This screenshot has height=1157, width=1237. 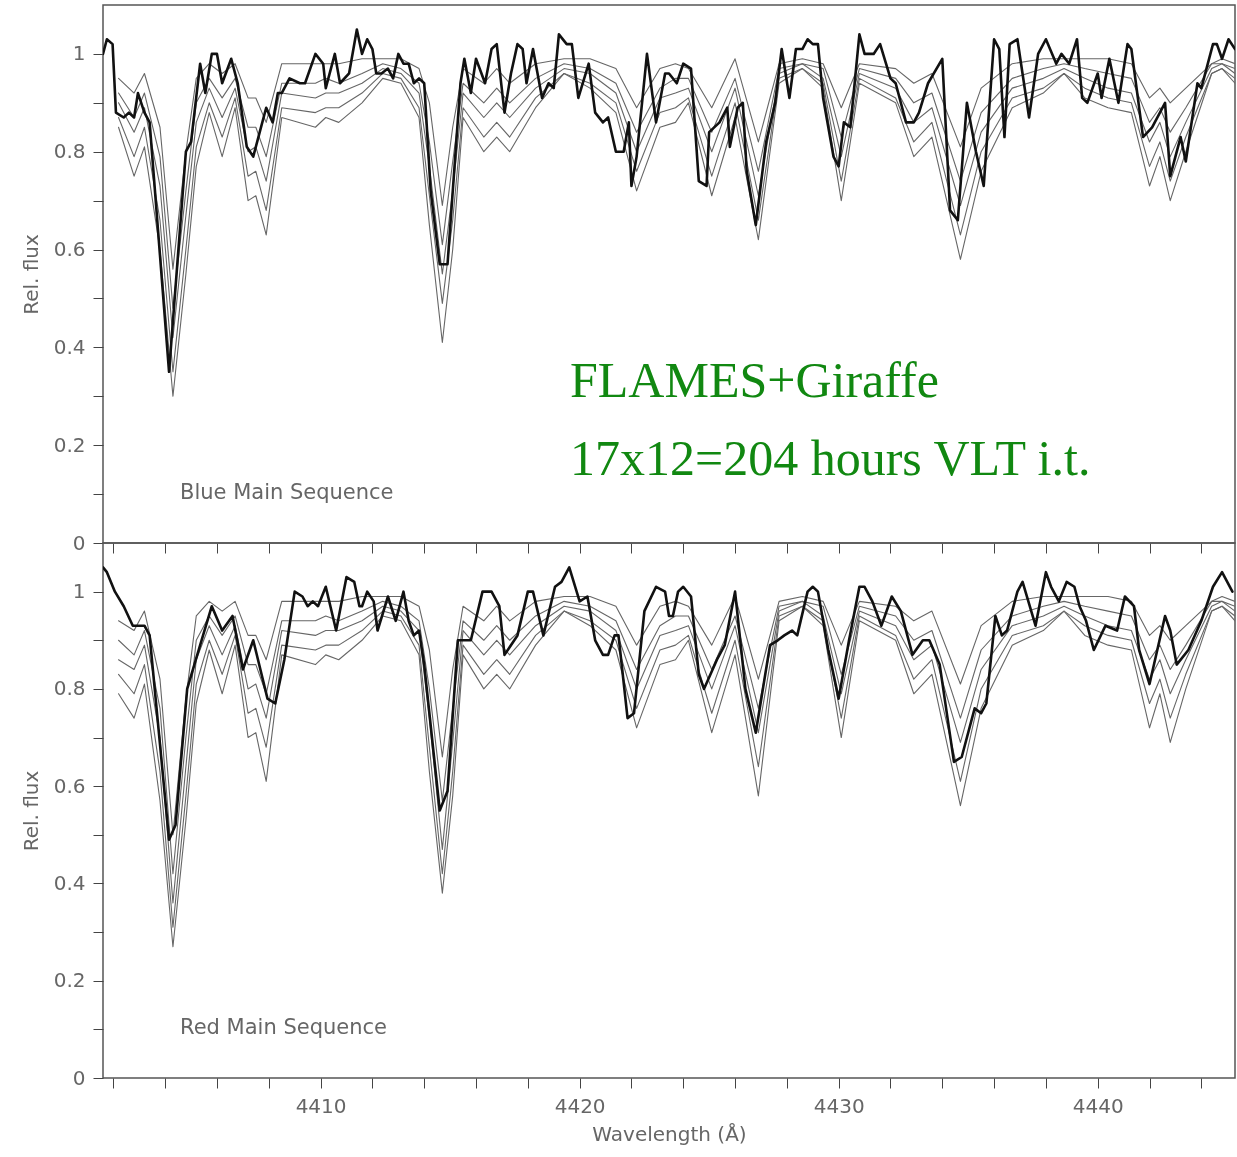 I want to click on annotation: Red Main Sequence, so click(x=283, y=1027).